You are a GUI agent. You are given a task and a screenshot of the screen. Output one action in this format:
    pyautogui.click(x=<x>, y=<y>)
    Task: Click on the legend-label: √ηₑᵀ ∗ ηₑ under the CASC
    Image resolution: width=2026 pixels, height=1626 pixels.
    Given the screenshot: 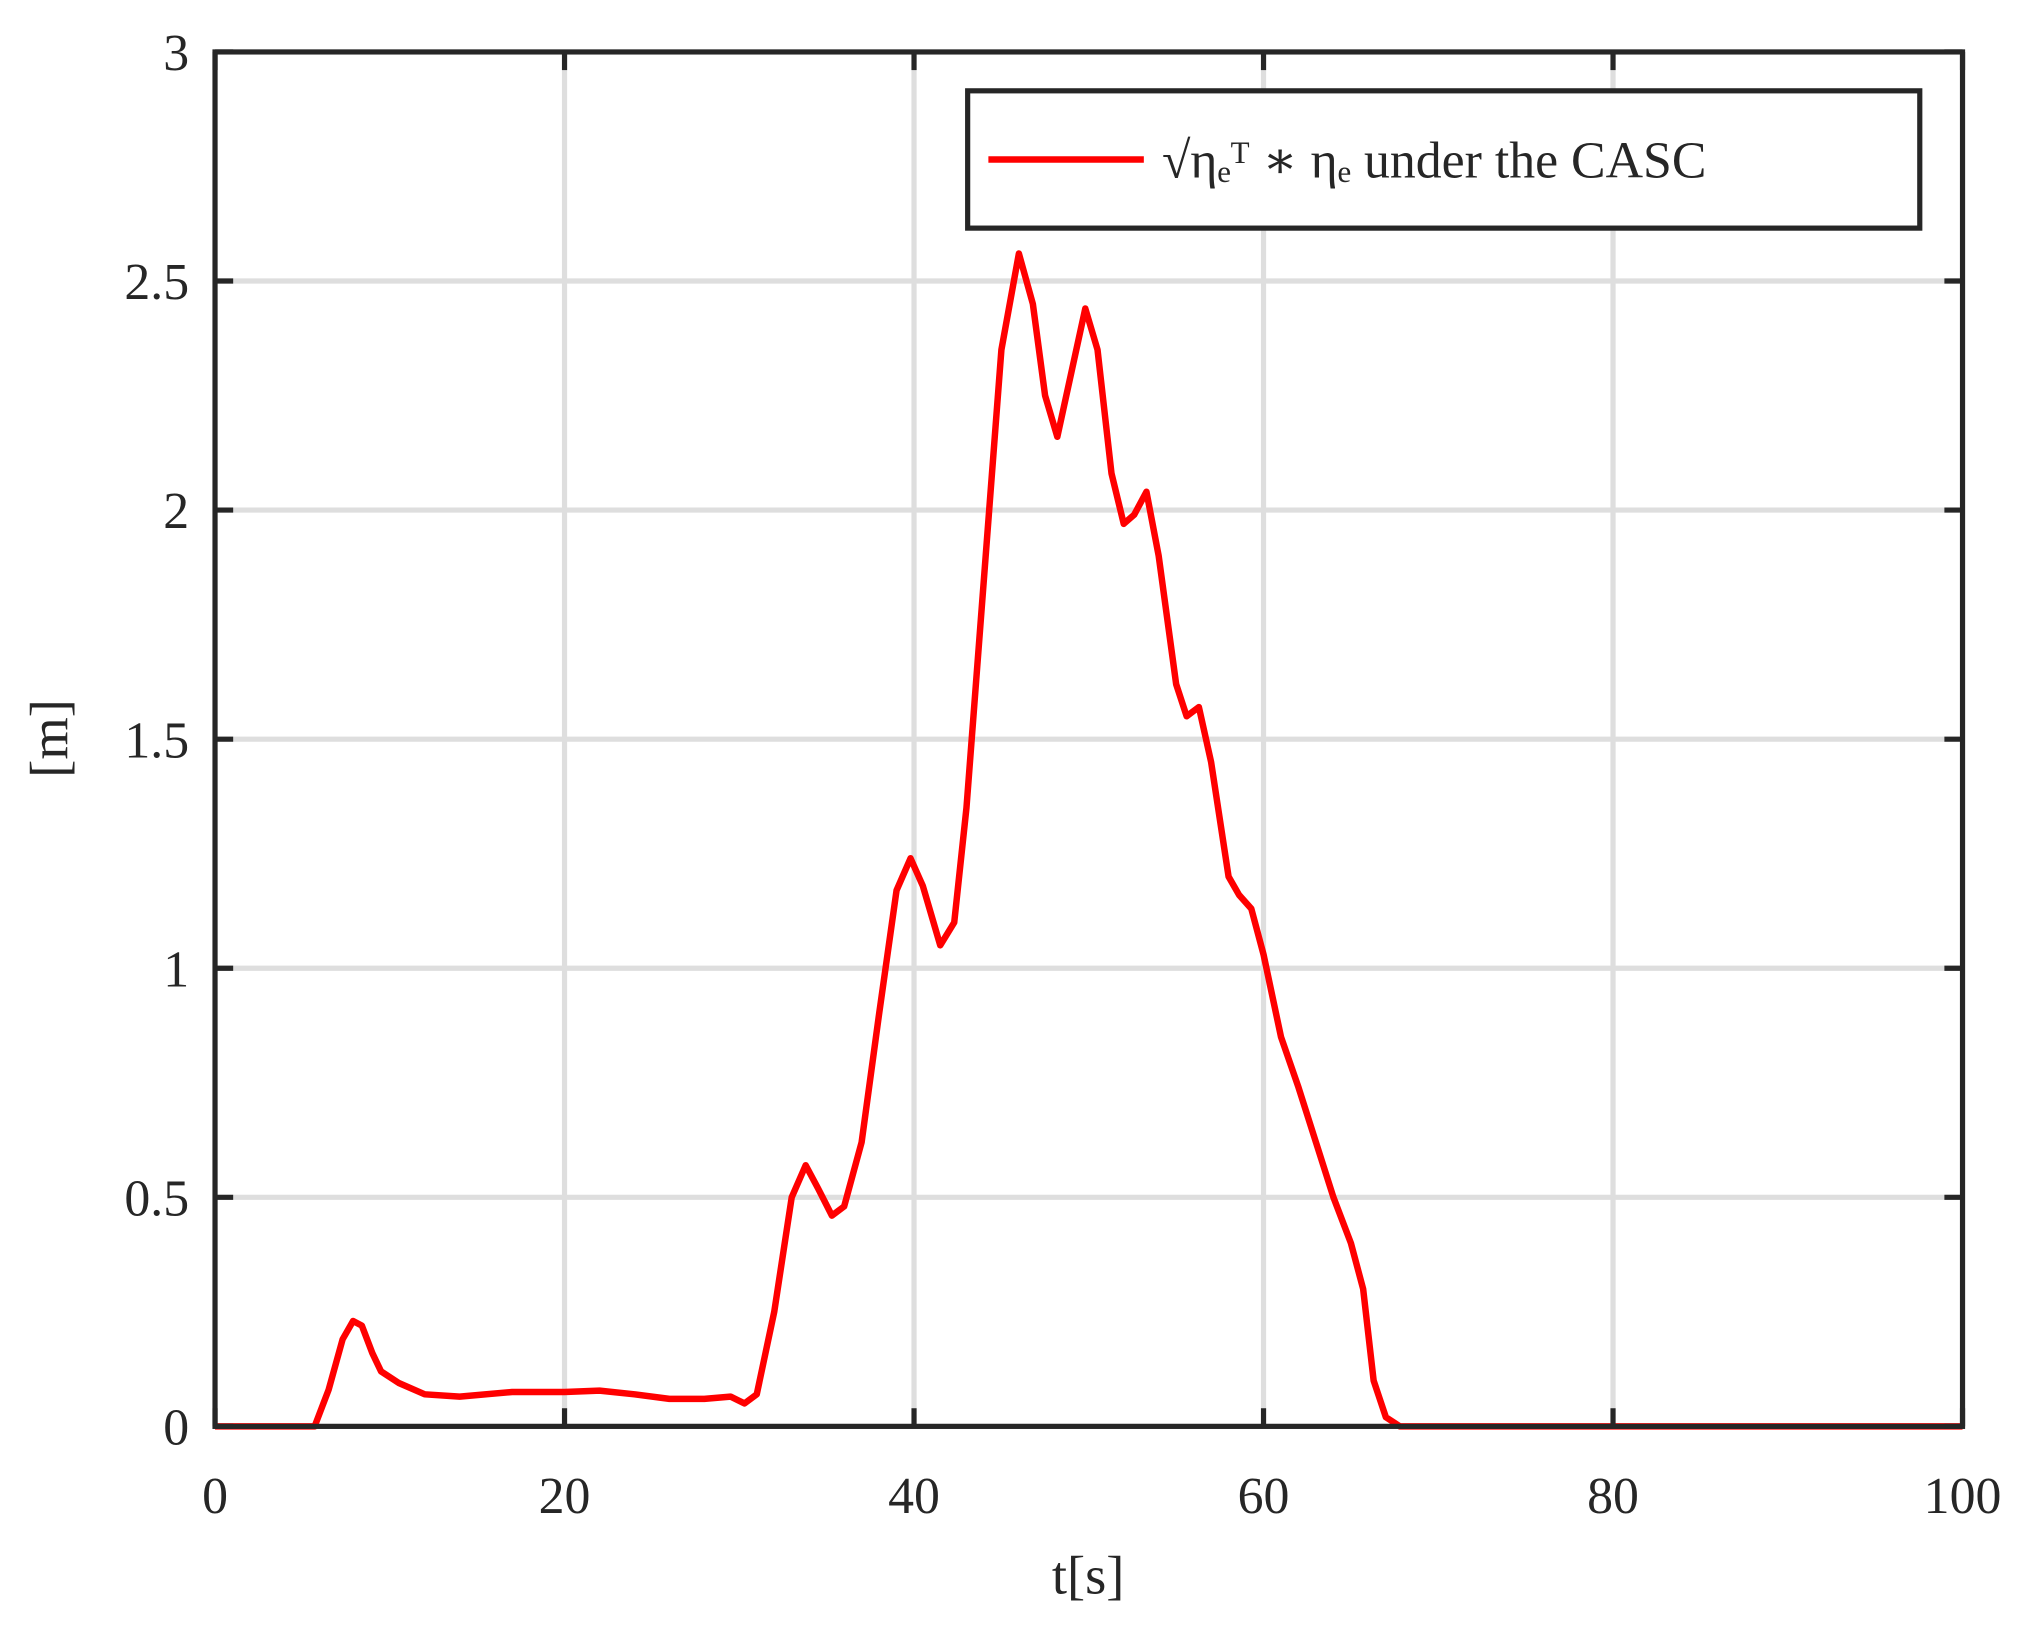 What is the action you would take?
    pyautogui.click(x=1434, y=161)
    